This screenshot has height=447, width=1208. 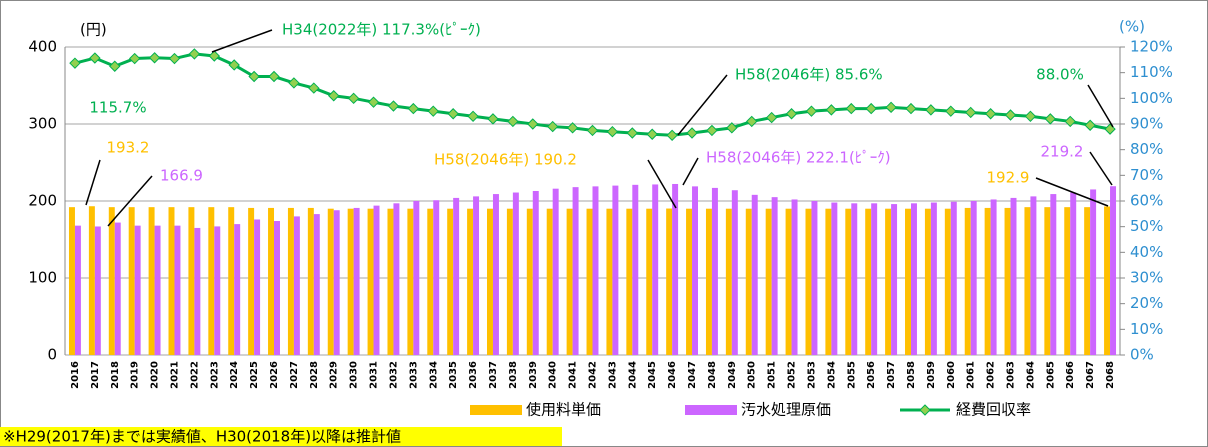 What do you see at coordinates (381, 30) in the screenshot?
I see `annotation: H34(2022年) 117.3%(ﾋﾟｰｸ)` at bounding box center [381, 30].